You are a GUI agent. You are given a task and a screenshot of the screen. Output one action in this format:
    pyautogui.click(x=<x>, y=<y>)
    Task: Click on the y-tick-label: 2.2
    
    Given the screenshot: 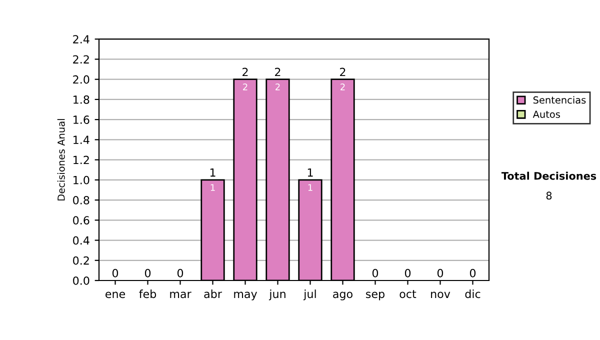 What is the action you would take?
    pyautogui.click(x=81, y=59)
    